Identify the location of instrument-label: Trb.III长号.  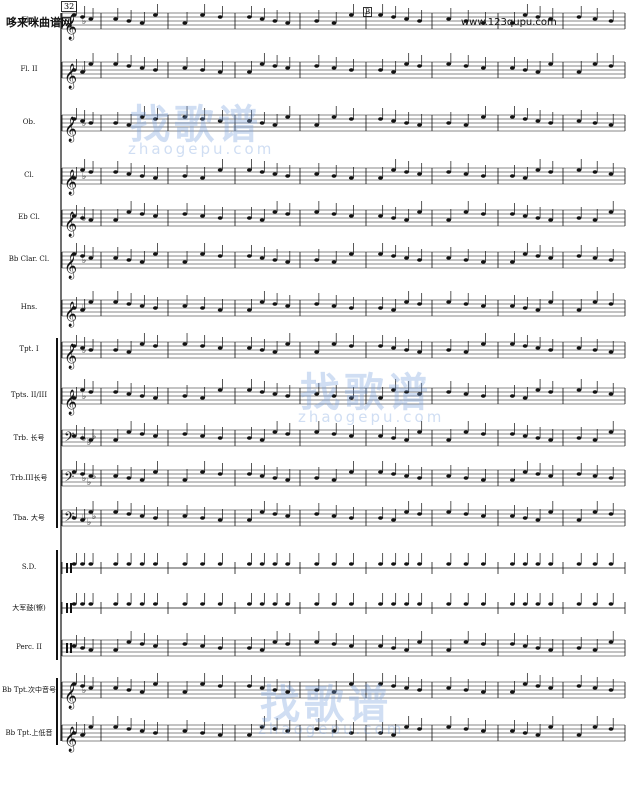
(29, 478).